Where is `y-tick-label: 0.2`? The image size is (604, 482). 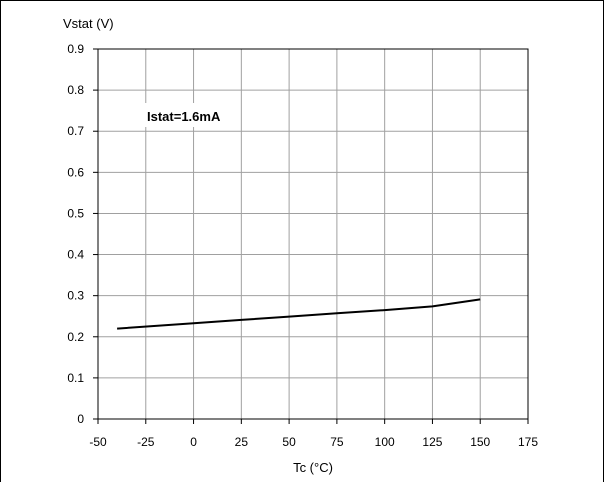
y-tick-label: 0.2 is located at coordinates (75, 337).